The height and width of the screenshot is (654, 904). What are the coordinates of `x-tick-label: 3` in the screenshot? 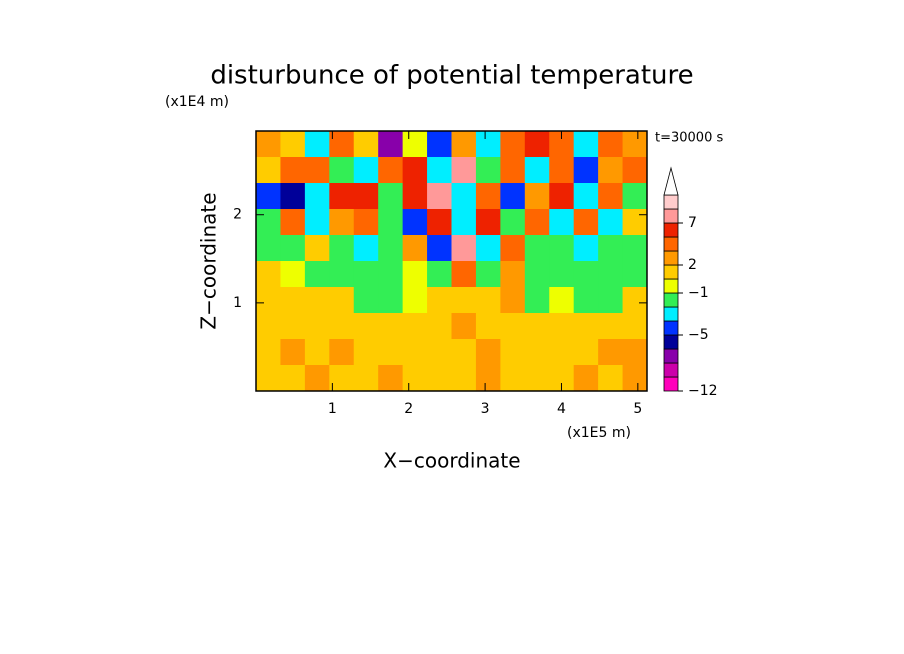 It's located at (485, 409).